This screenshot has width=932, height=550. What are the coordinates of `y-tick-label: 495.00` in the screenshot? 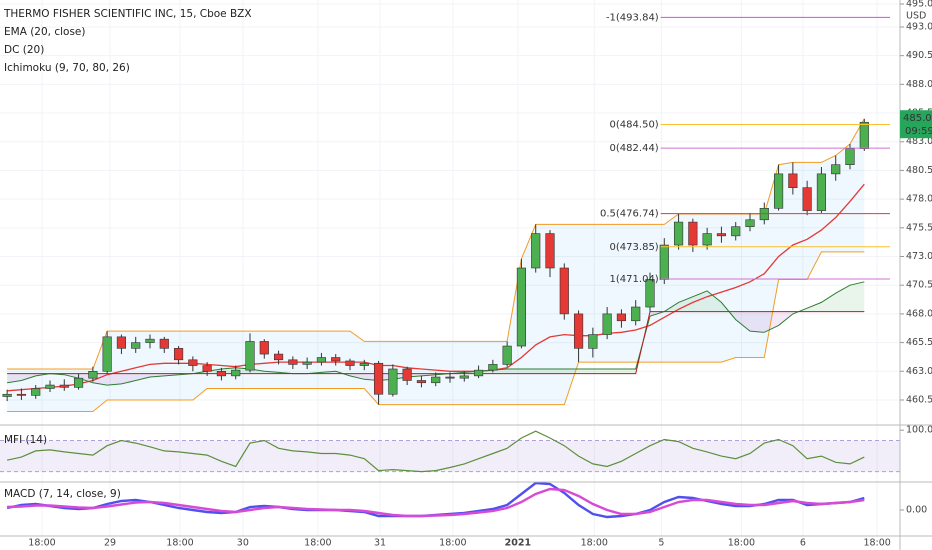 It's located at (919, 5).